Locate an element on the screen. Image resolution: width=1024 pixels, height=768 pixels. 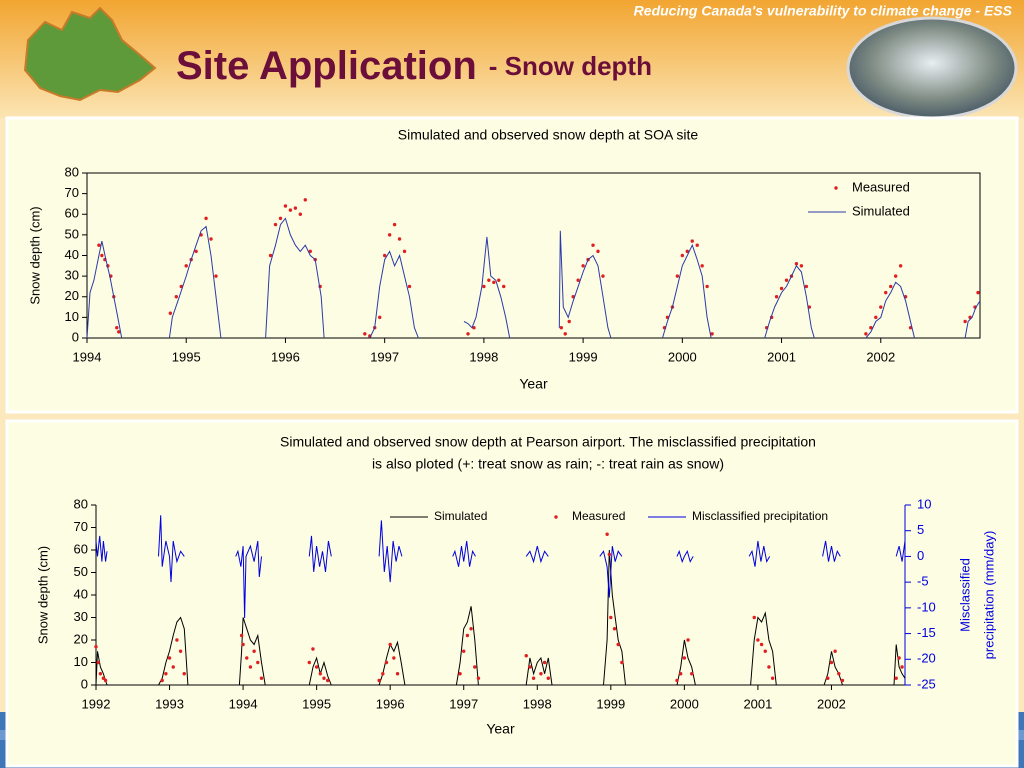
y-tick-label: 70 is located at coordinates (72, 192).